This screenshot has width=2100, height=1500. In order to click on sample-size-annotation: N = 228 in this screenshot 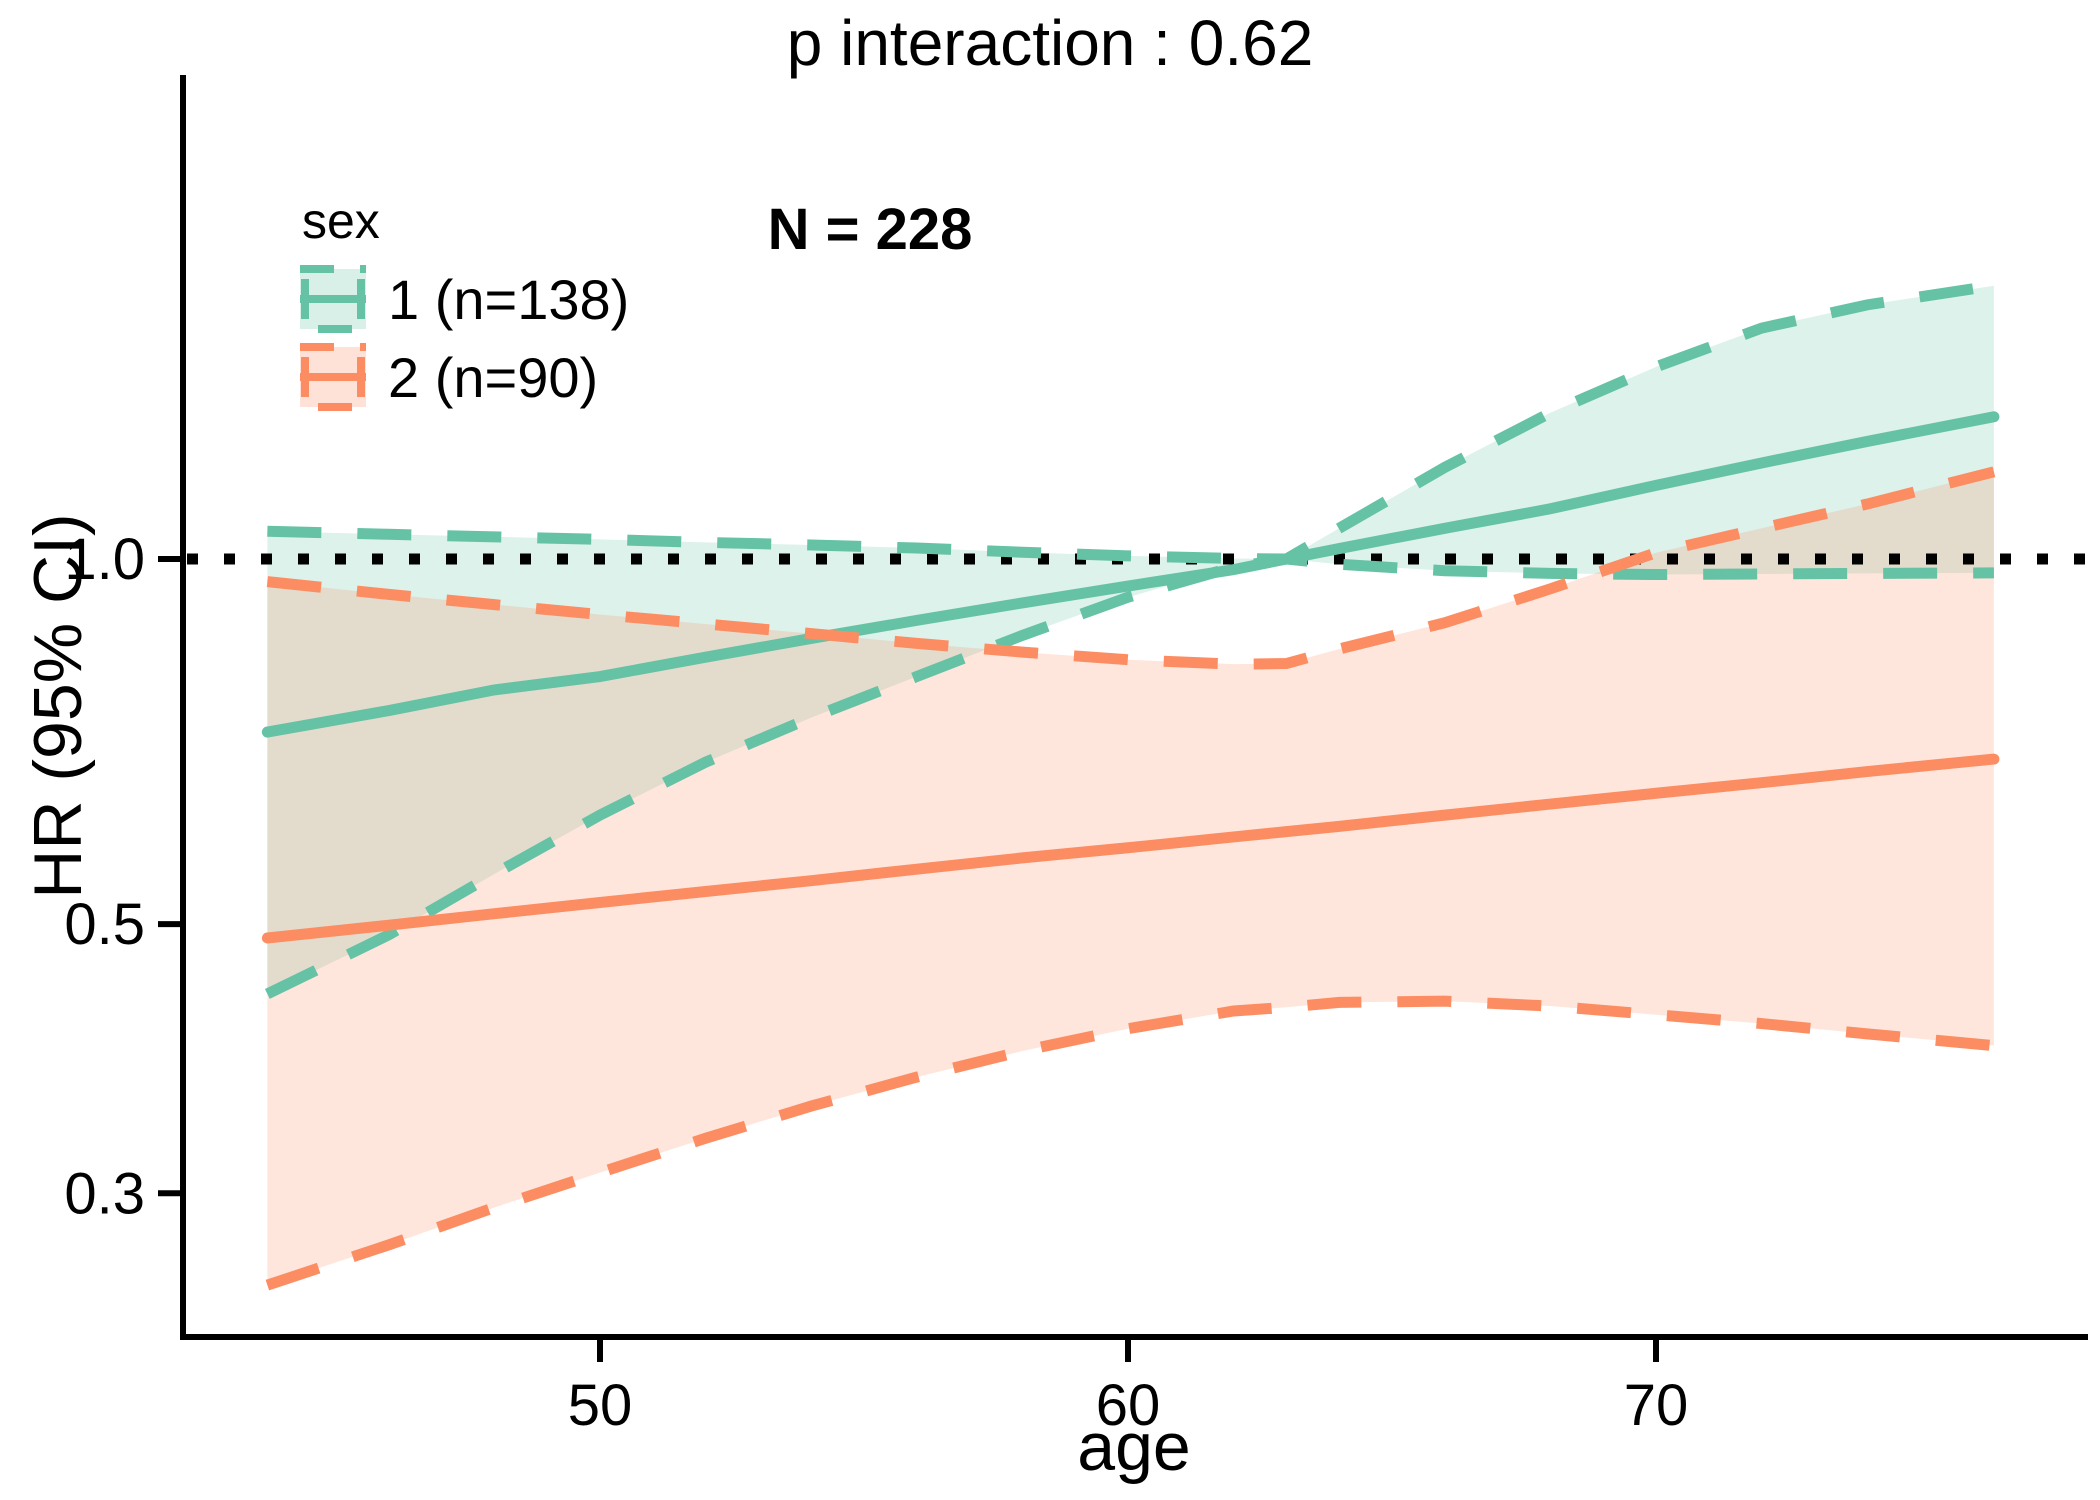, I will do `click(870, 229)`.